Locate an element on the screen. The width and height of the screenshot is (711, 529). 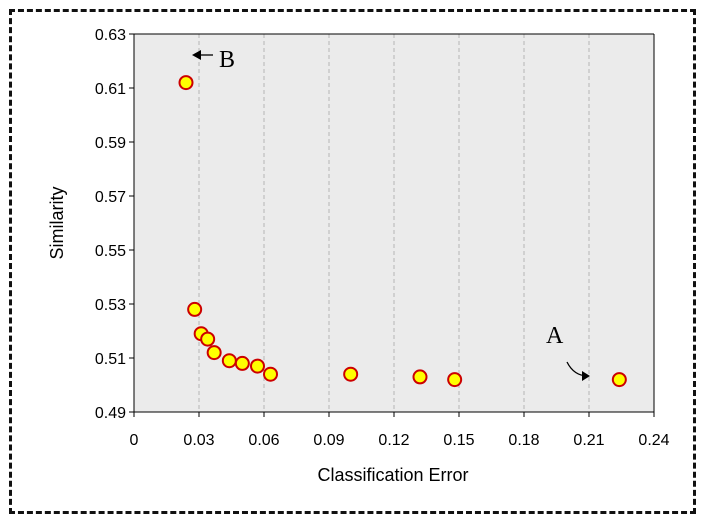
x-axis-title: Classification Error is located at coordinates (392, 475).